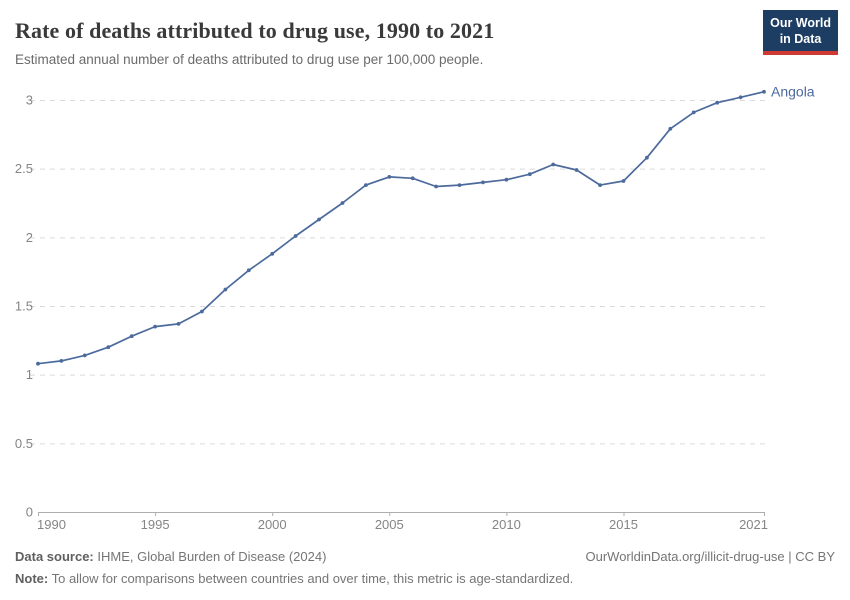  Describe the element at coordinates (600, 185) in the screenshot. I see `data-point-angola-2014` at that location.